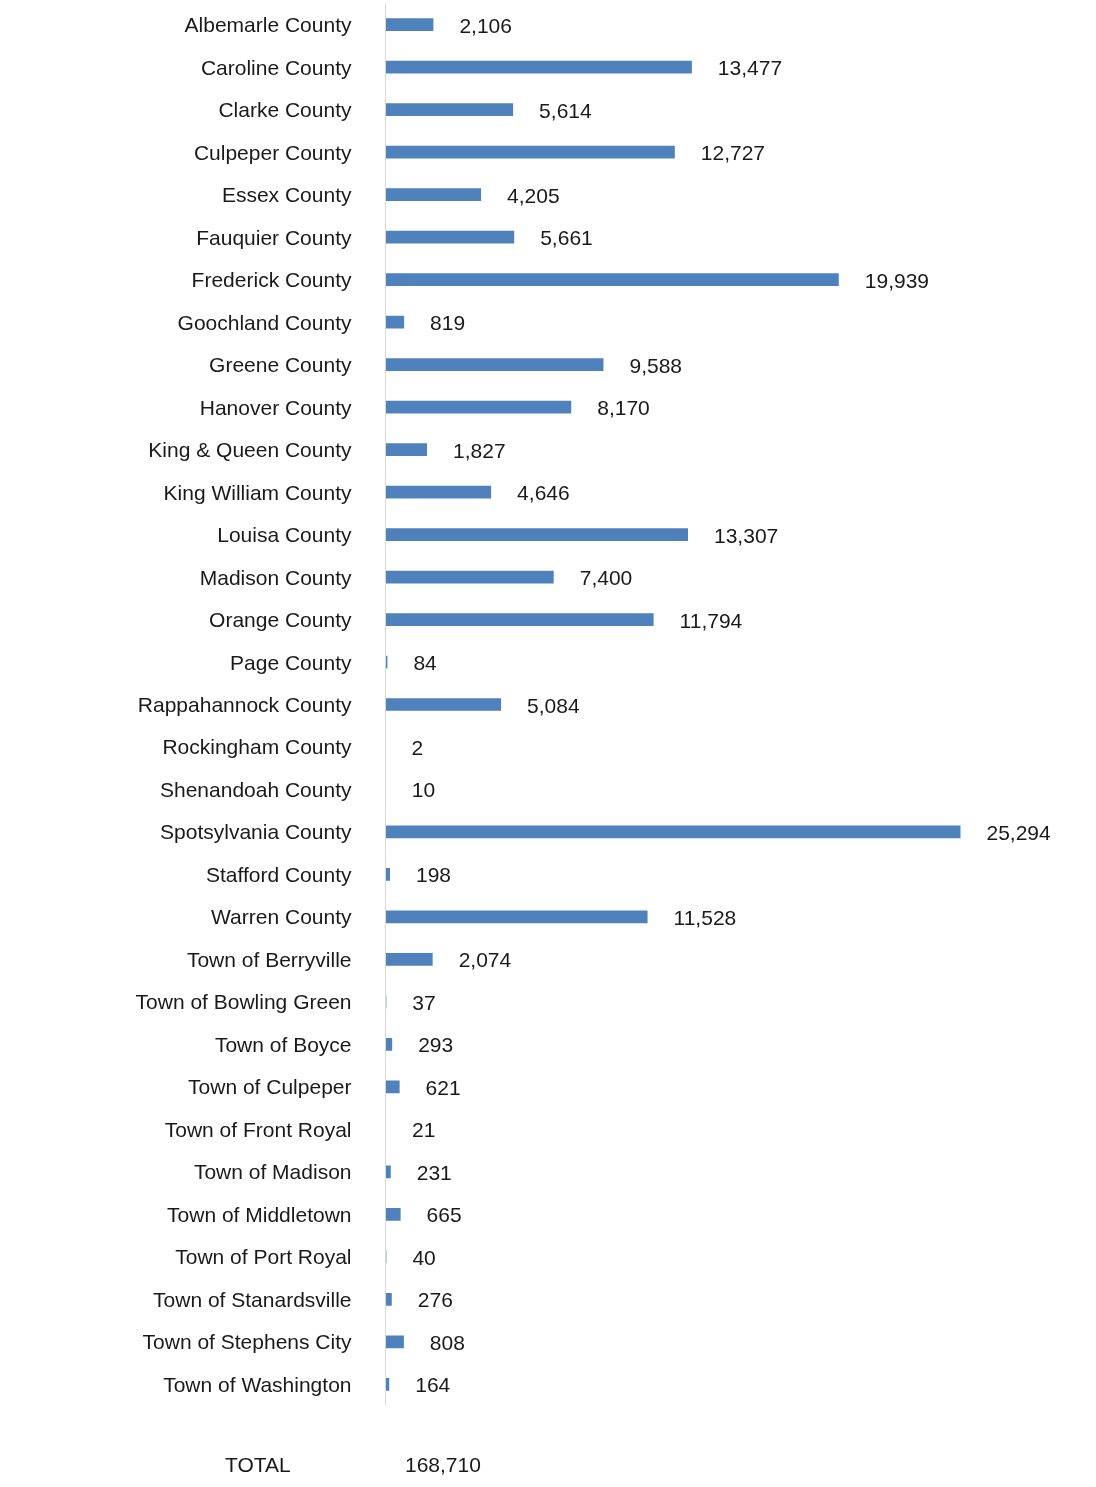  Describe the element at coordinates (705, 917) in the screenshot. I see `data-label: 11,528` at that location.